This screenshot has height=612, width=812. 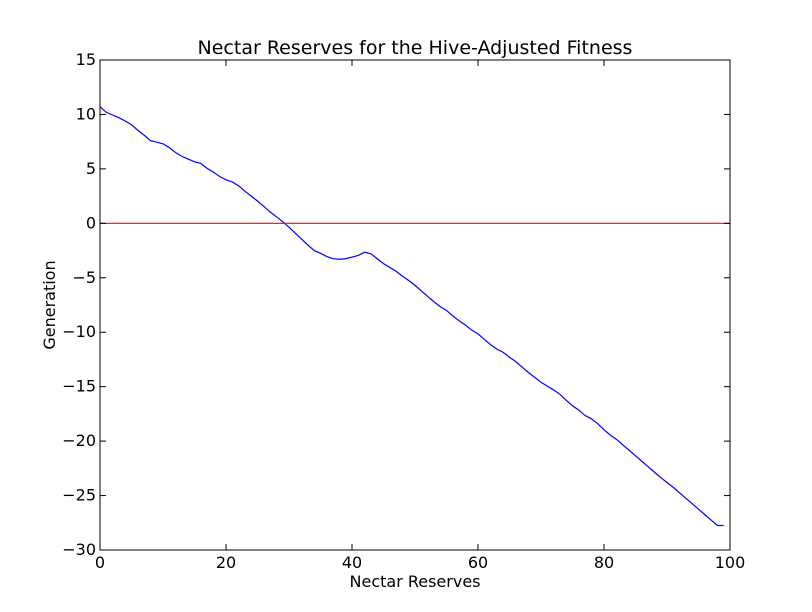 What do you see at coordinates (49, 304) in the screenshot?
I see `y-axis-label: Generation` at bounding box center [49, 304].